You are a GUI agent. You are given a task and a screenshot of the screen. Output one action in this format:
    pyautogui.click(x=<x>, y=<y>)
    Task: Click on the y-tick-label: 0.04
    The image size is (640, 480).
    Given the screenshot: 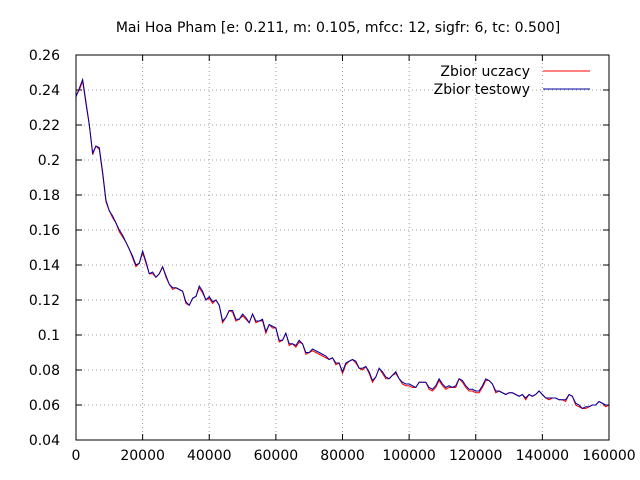 What is the action you would take?
    pyautogui.click(x=44, y=441)
    